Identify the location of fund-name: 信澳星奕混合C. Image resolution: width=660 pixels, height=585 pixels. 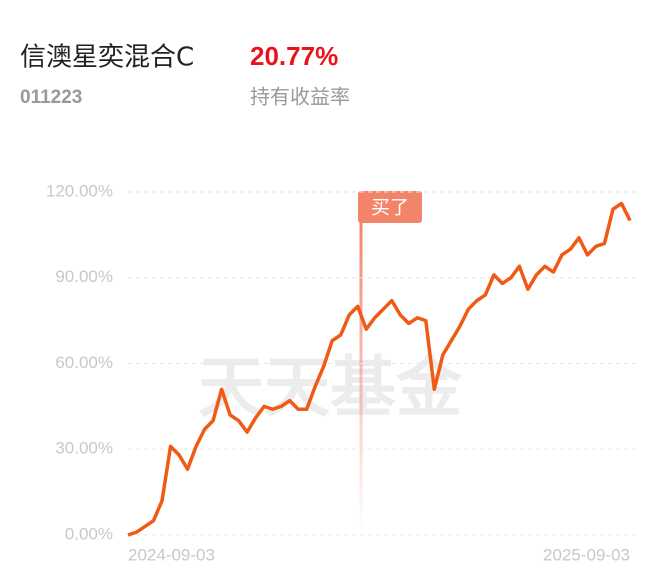
(107, 58).